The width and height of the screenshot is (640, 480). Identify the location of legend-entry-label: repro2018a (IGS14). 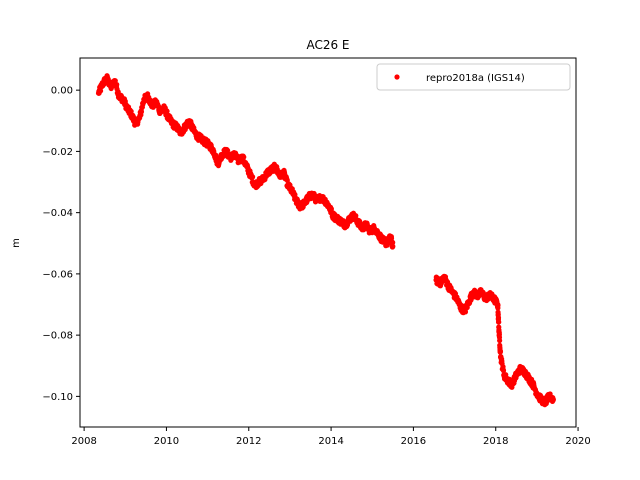
(475, 78).